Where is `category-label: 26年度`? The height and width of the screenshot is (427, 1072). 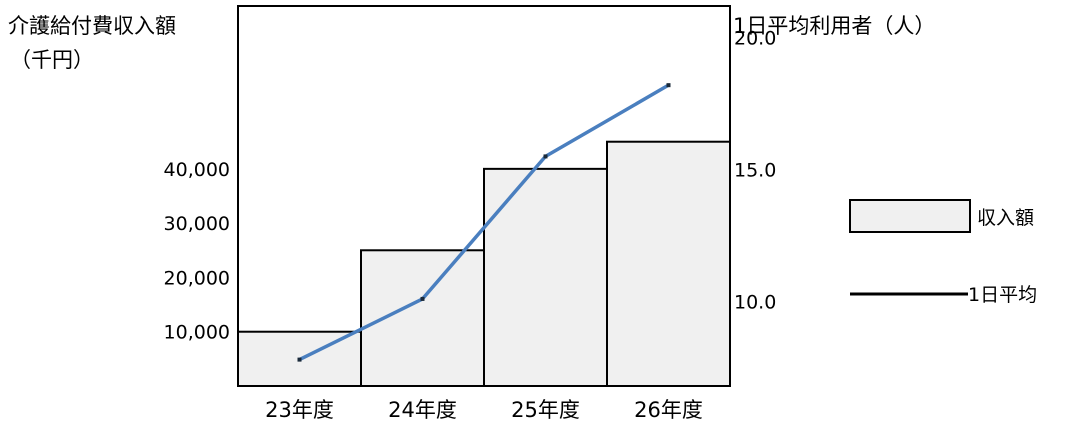 category-label: 26年度 is located at coordinates (668, 410).